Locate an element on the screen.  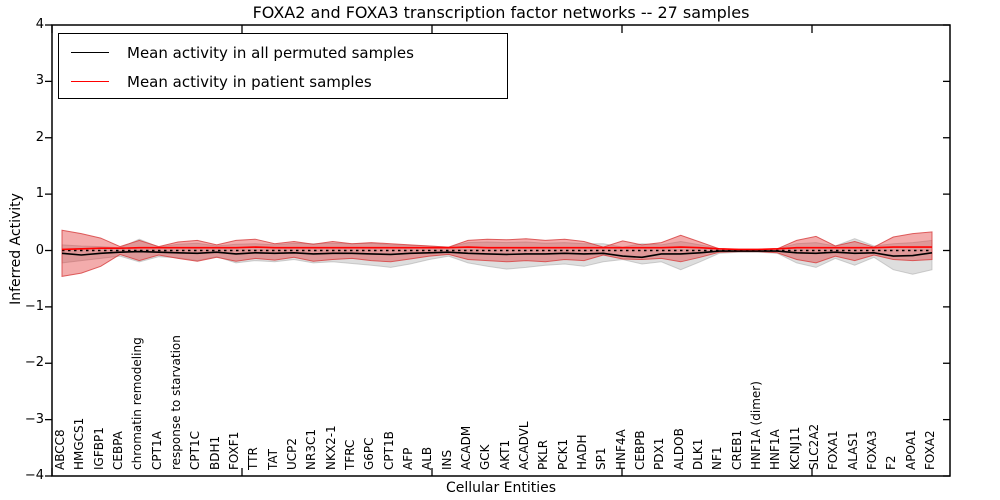
x-category-label: GCK is located at coordinates (485, 457).